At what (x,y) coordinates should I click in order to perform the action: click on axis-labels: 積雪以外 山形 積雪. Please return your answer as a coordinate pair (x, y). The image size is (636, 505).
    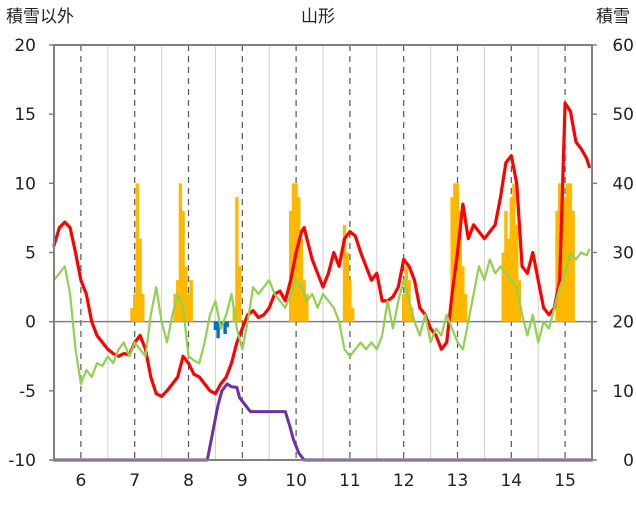
    Looking at the image, I should click on (318, 17).